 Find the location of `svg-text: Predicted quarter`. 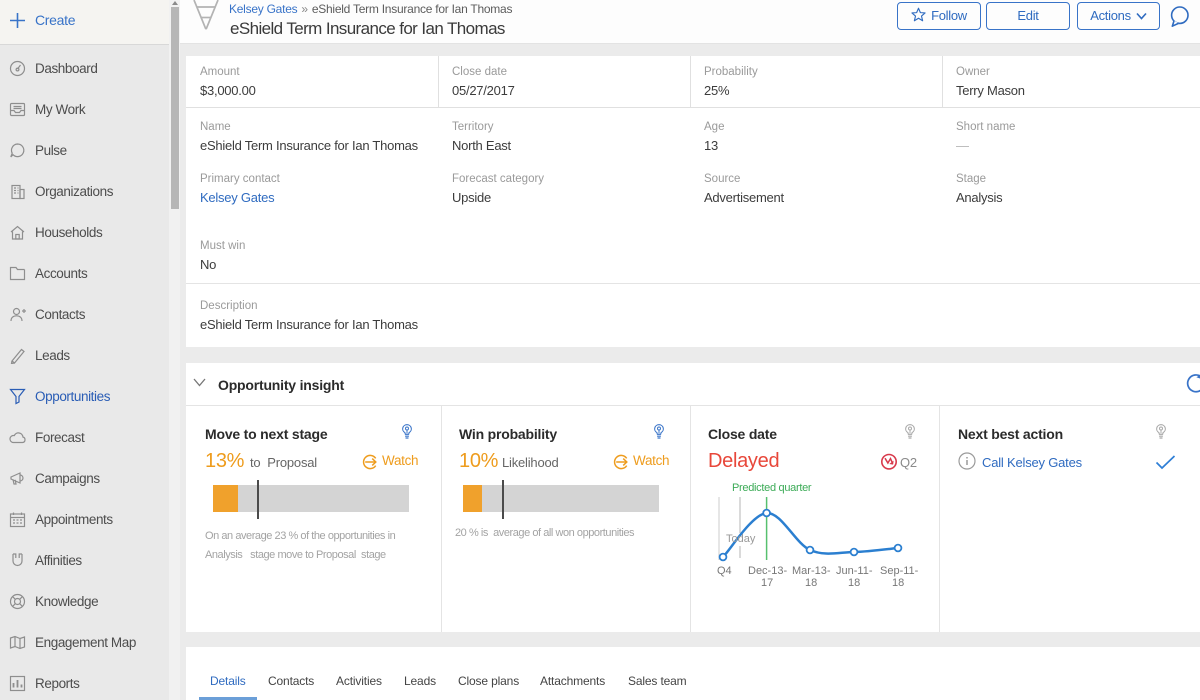

svg-text: Predicted quarter is located at coordinates (772, 488).